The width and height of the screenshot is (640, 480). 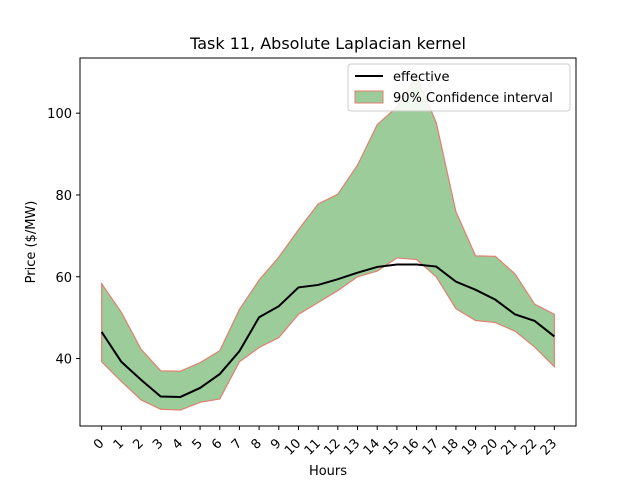 I want to click on y-tick-label: 100, so click(x=59, y=114).